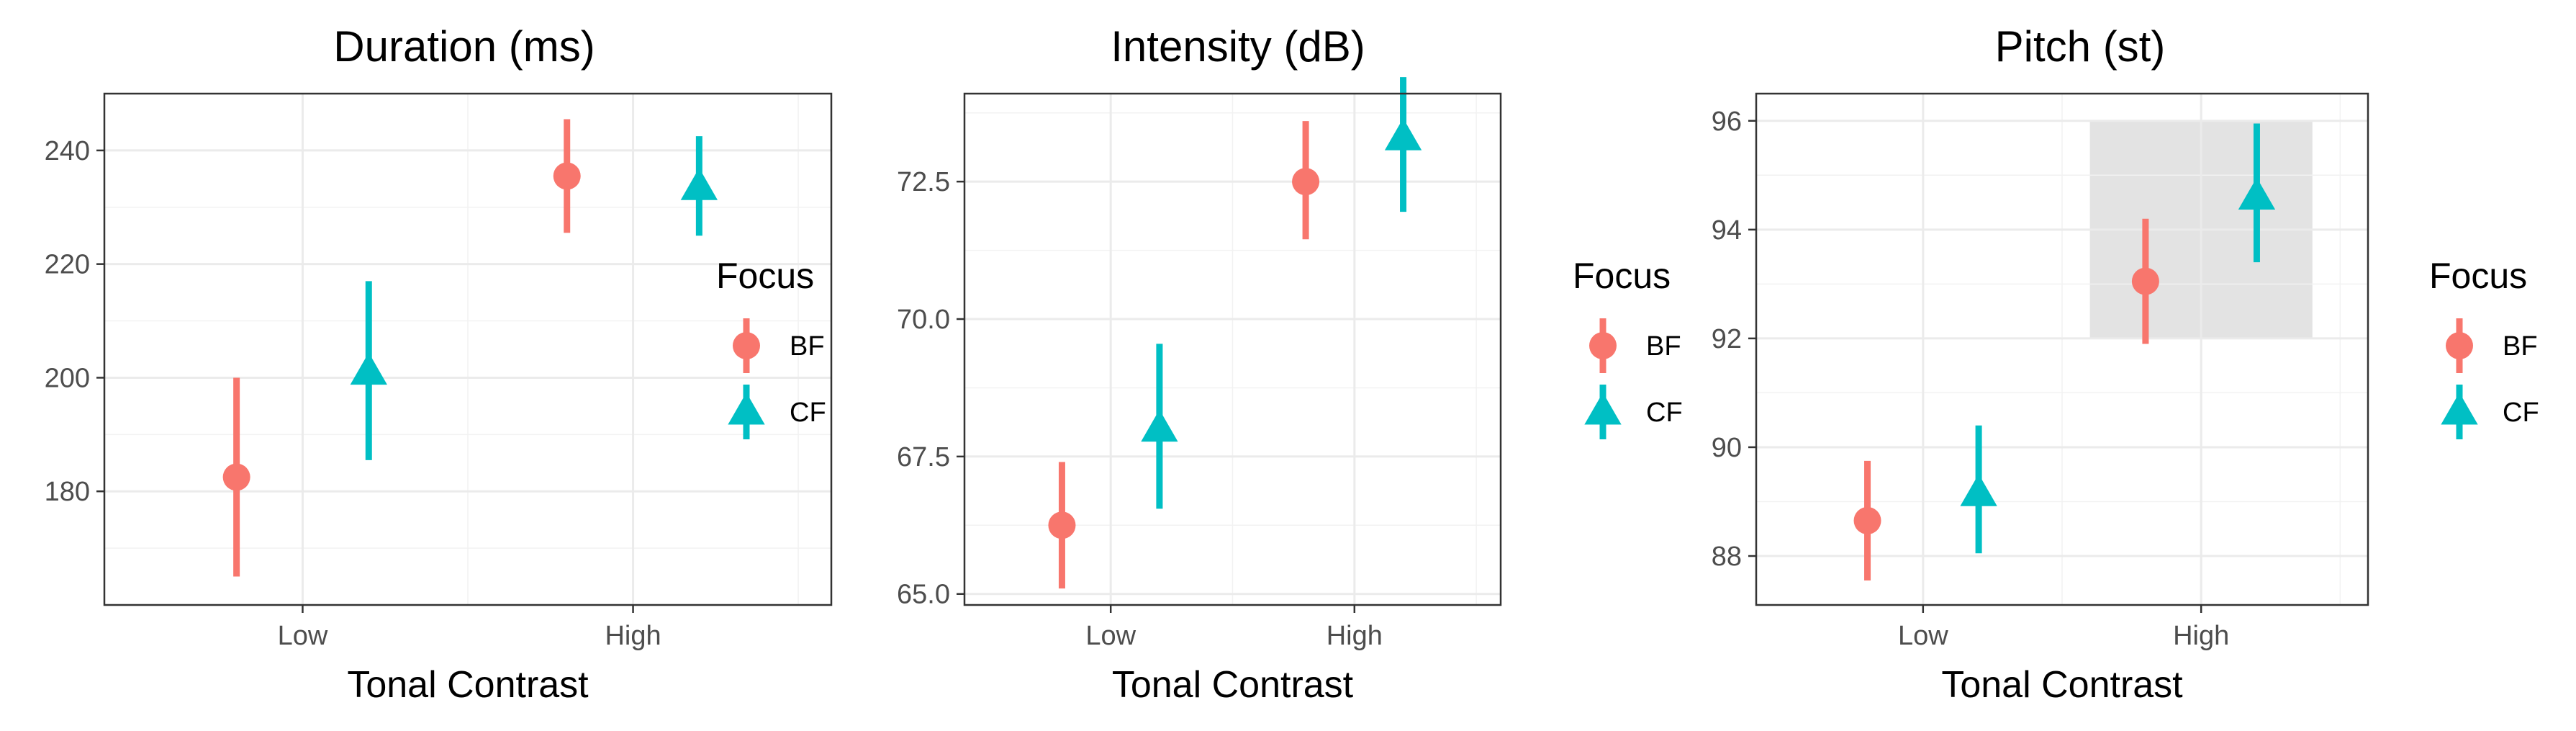  I want to click on chart-title: Pitch (st), so click(2081, 46).